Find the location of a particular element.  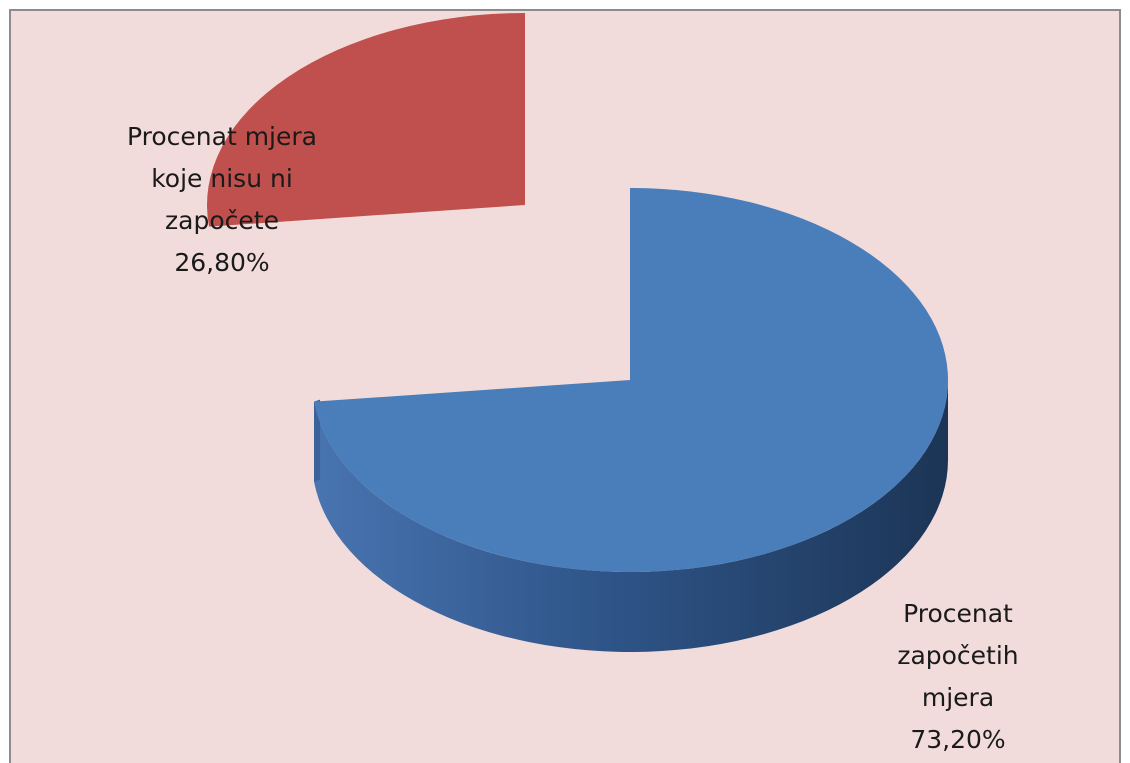

data-label-not-started: Procenat mjera koje nisu ni započete 26,80% is located at coordinates (222, 199).